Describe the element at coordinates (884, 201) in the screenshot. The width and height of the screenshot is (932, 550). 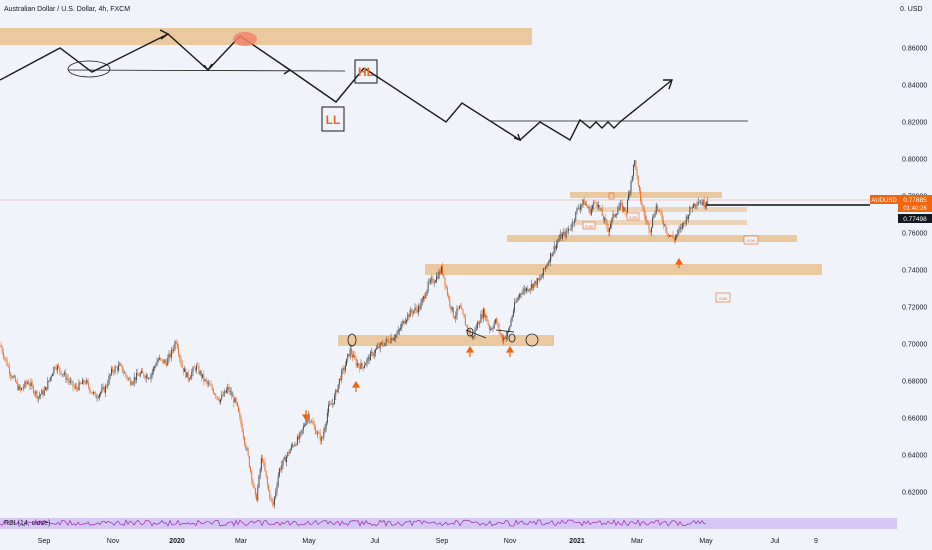
I see `price-tag-symbol: AUDUSD` at that location.